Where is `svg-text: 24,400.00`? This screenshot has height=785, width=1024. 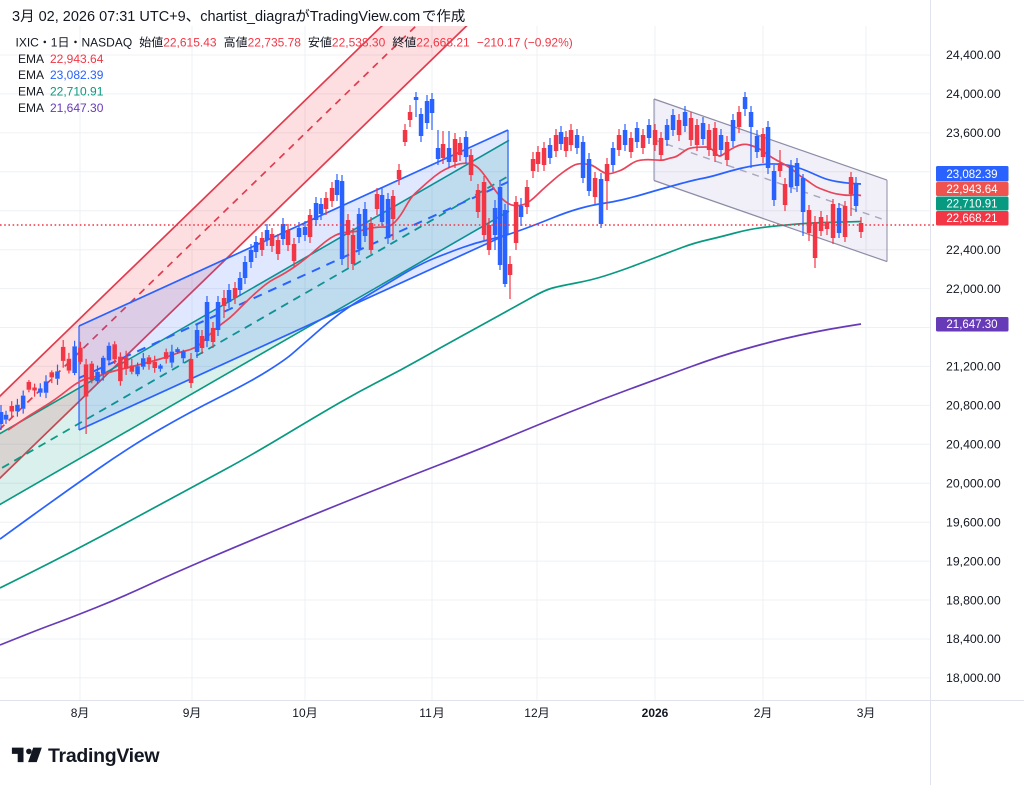 svg-text: 24,400.00 is located at coordinates (973, 55).